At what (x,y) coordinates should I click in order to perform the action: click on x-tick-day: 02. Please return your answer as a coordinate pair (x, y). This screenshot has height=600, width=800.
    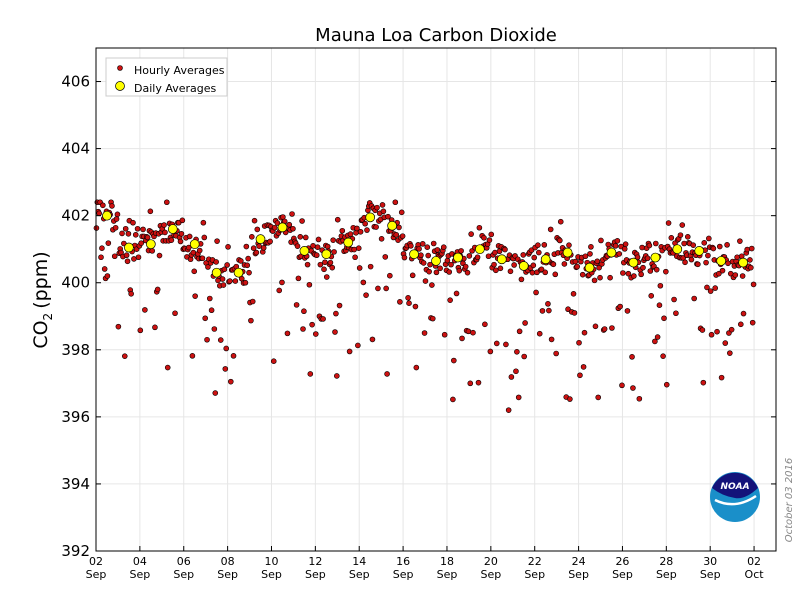
    Looking at the image, I should click on (754, 561).